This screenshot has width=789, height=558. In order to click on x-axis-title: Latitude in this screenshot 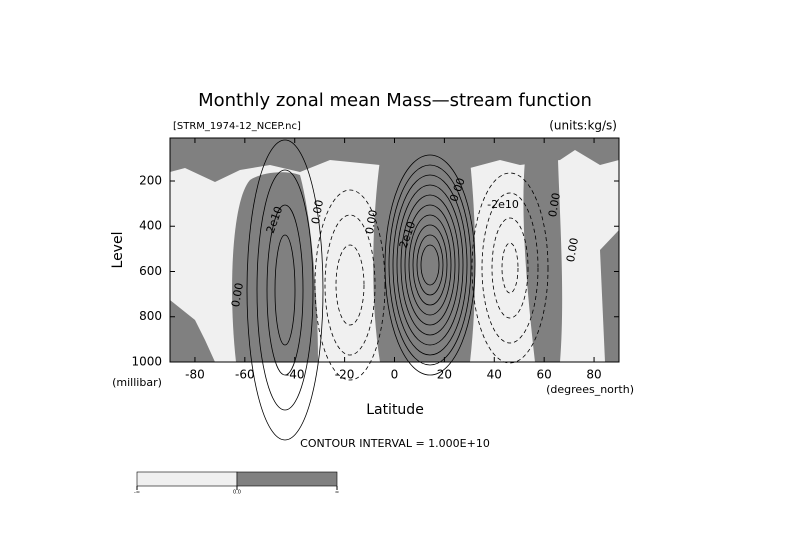, I will do `click(395, 410)`.